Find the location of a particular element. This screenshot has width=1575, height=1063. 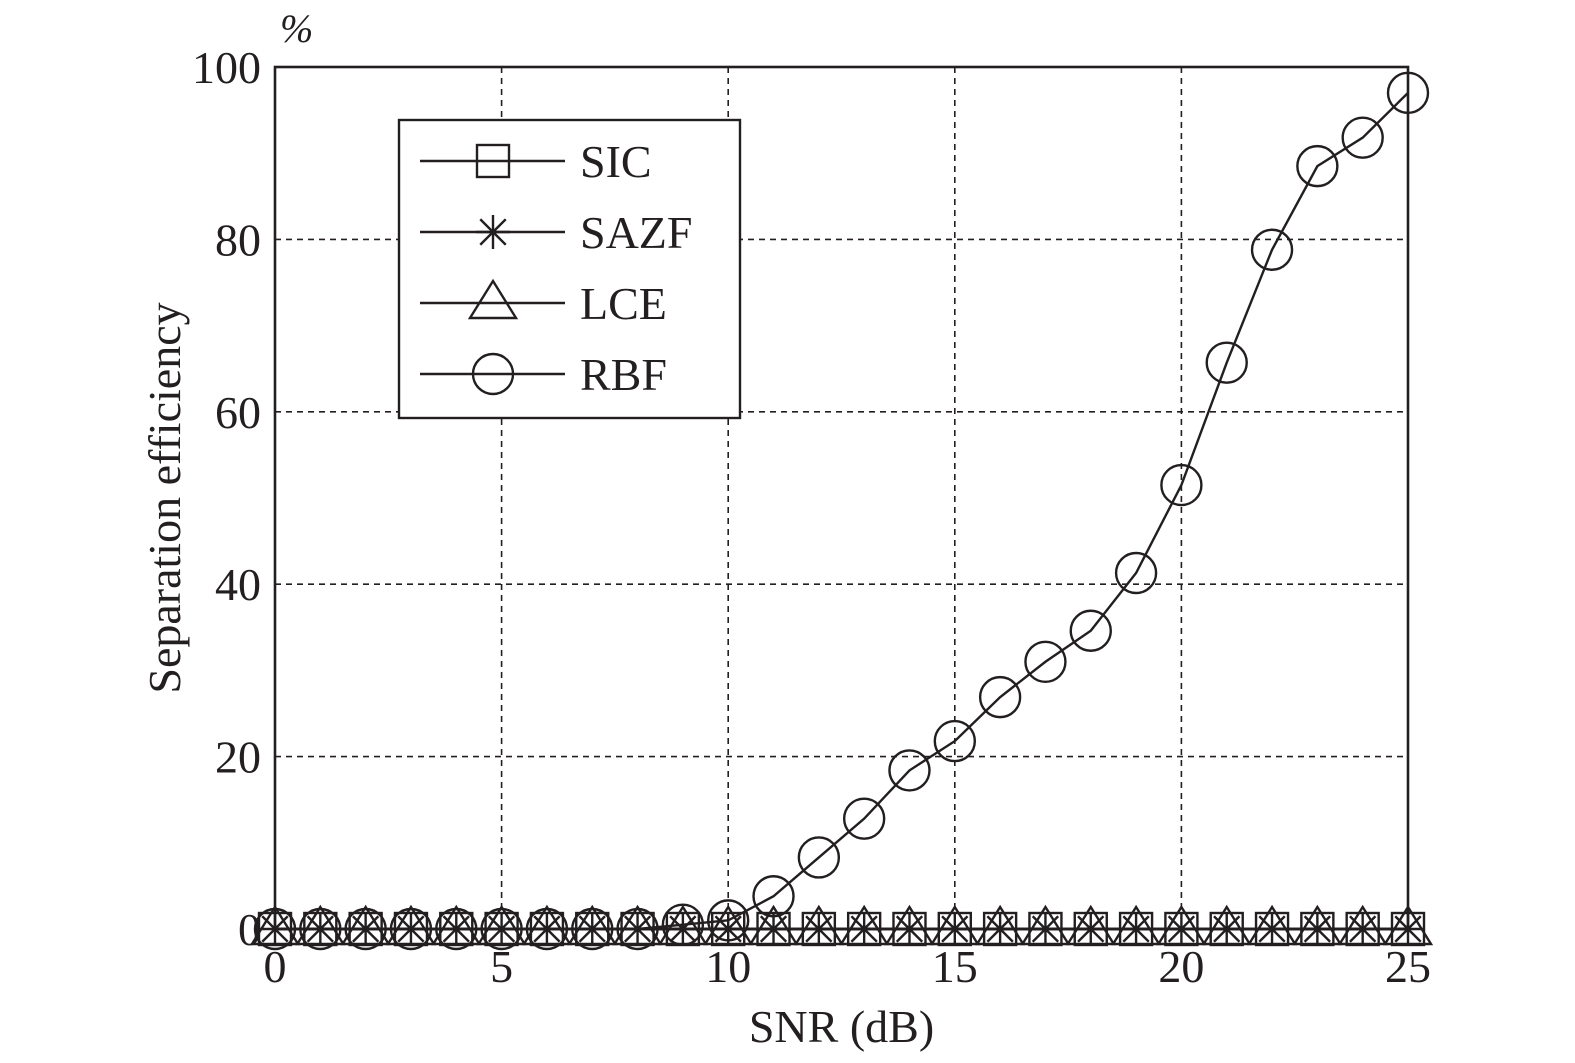

legend: SIC SAZF LCE RBF is located at coordinates (569, 269).